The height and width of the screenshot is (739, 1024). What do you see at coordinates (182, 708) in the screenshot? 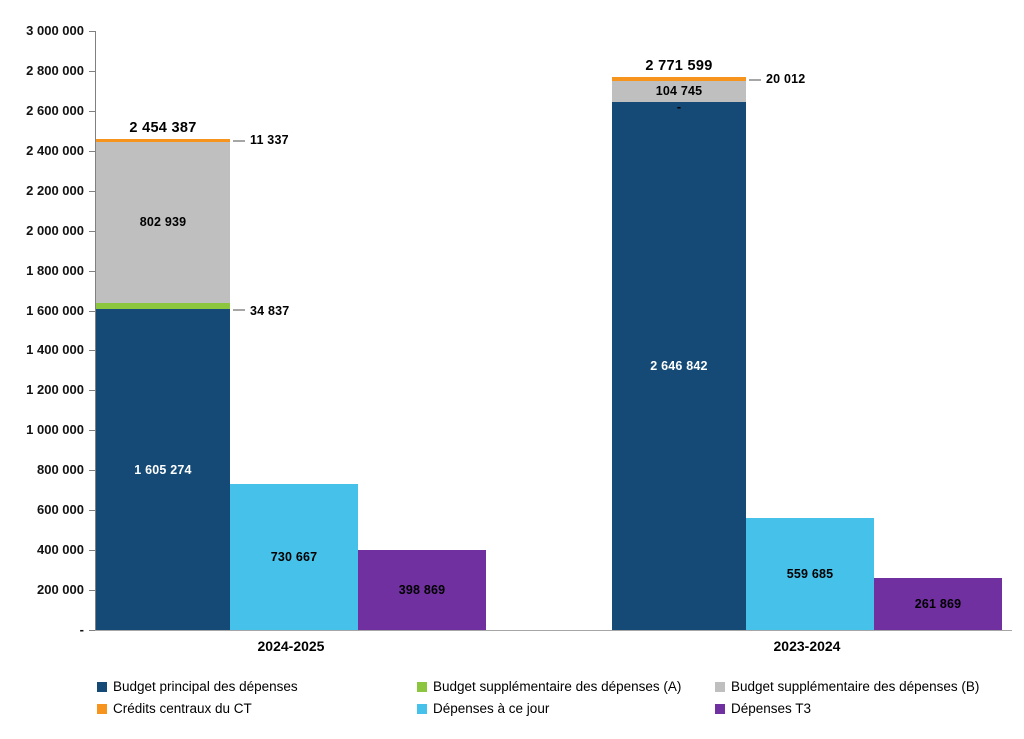
I see `legend-label: Crédits centraux du CT` at bounding box center [182, 708].